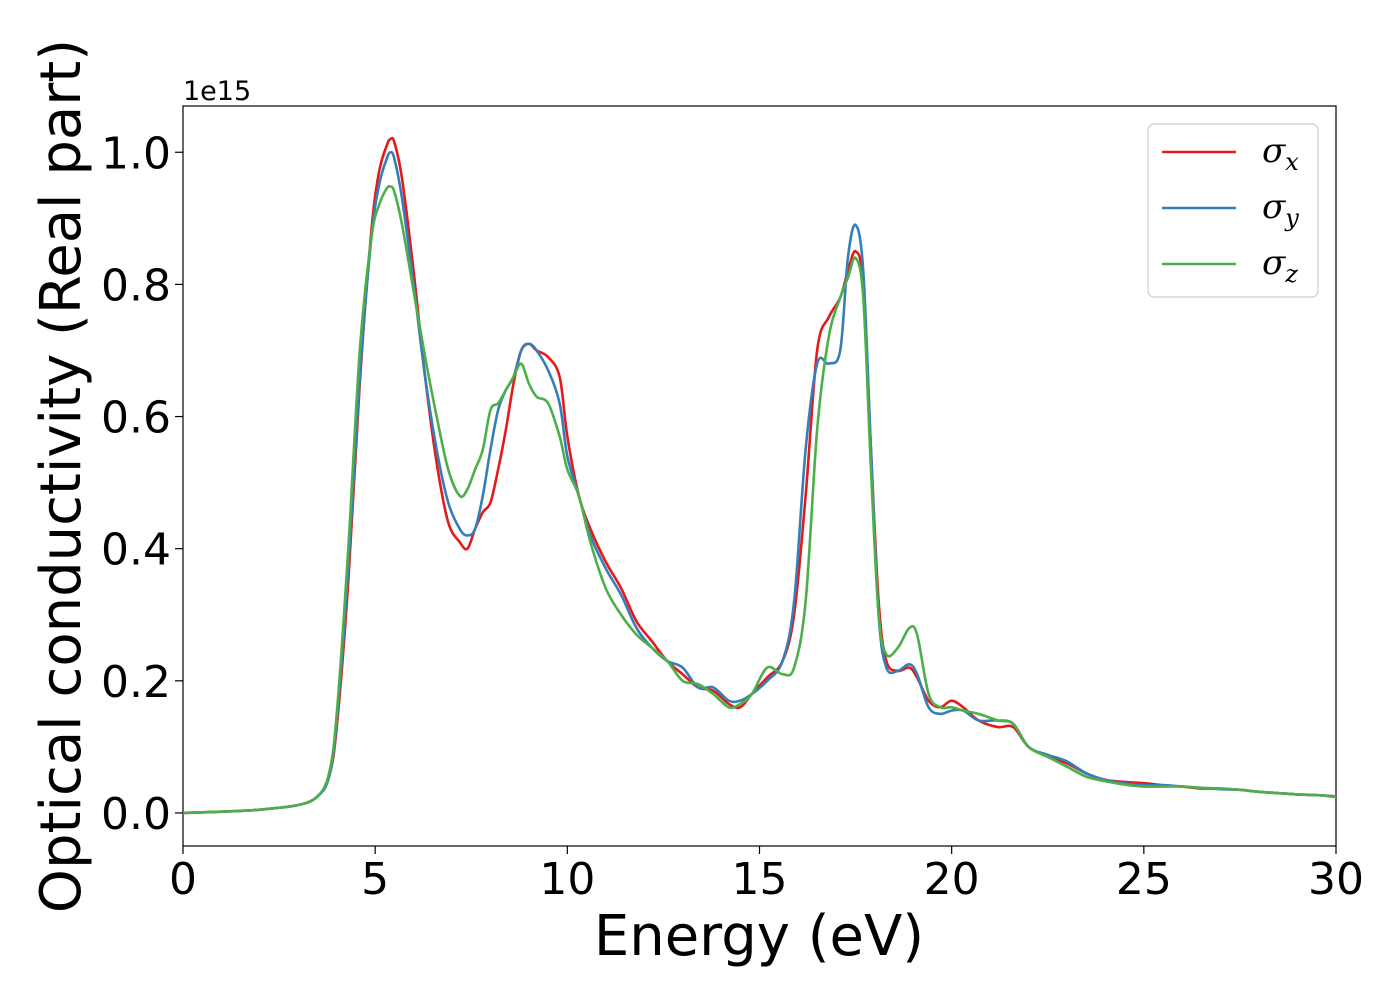 This screenshot has width=1400, height=1000. What do you see at coordinates (136, 285) in the screenshot?
I see `y-tick-label: 0.8` at bounding box center [136, 285].